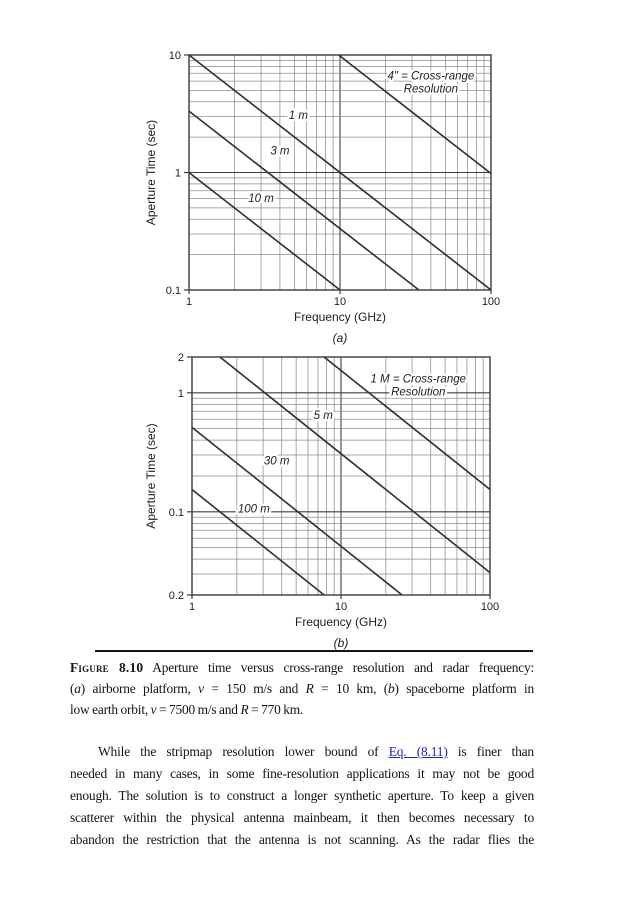 The height and width of the screenshot is (900, 636). What do you see at coordinates (430, 82) in the screenshot?
I see `series-label-res-4in: 4" = Cross-range Resolution` at bounding box center [430, 82].